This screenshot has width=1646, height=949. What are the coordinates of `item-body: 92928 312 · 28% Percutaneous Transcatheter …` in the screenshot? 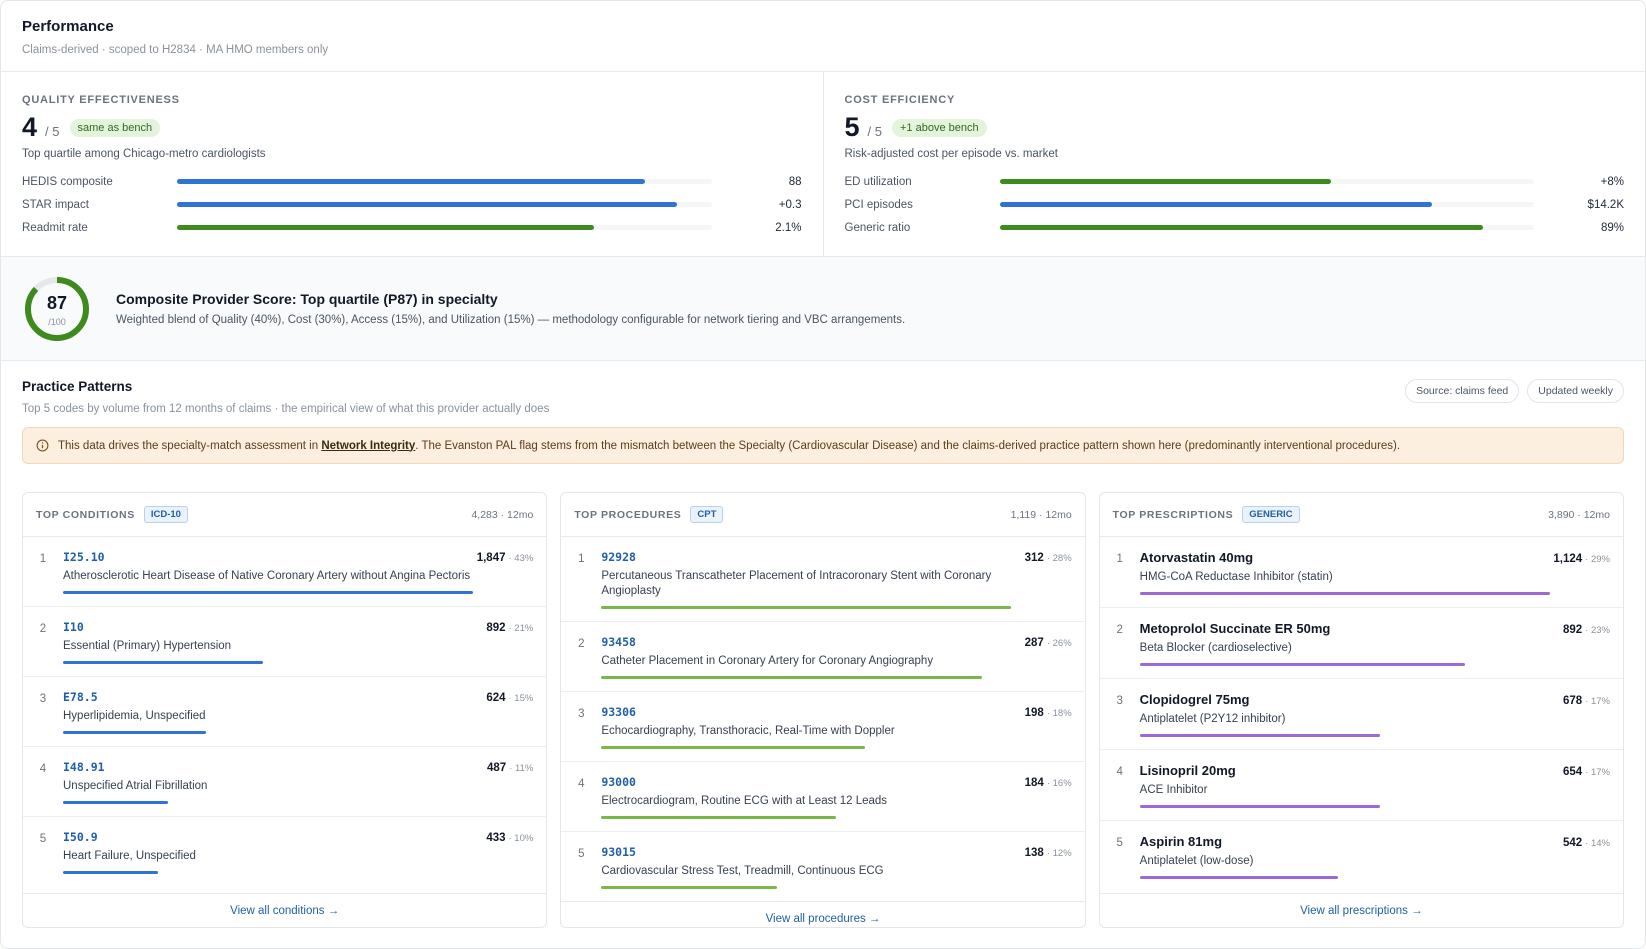 It's located at (836, 579).